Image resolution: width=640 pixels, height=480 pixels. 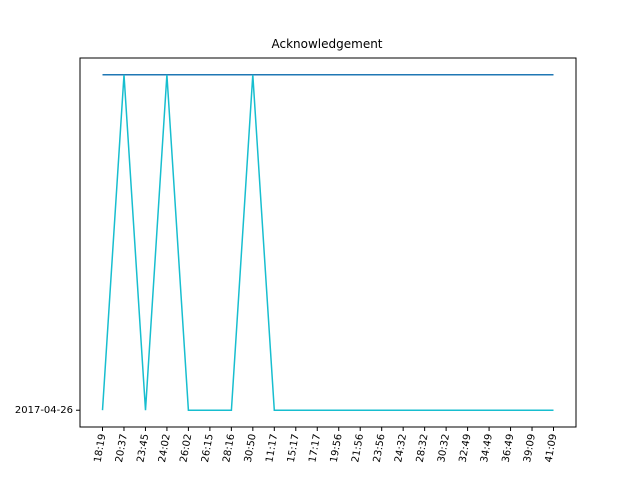 What do you see at coordinates (251, 448) in the screenshot?
I see `x-tick-label: 30:50` at bounding box center [251, 448].